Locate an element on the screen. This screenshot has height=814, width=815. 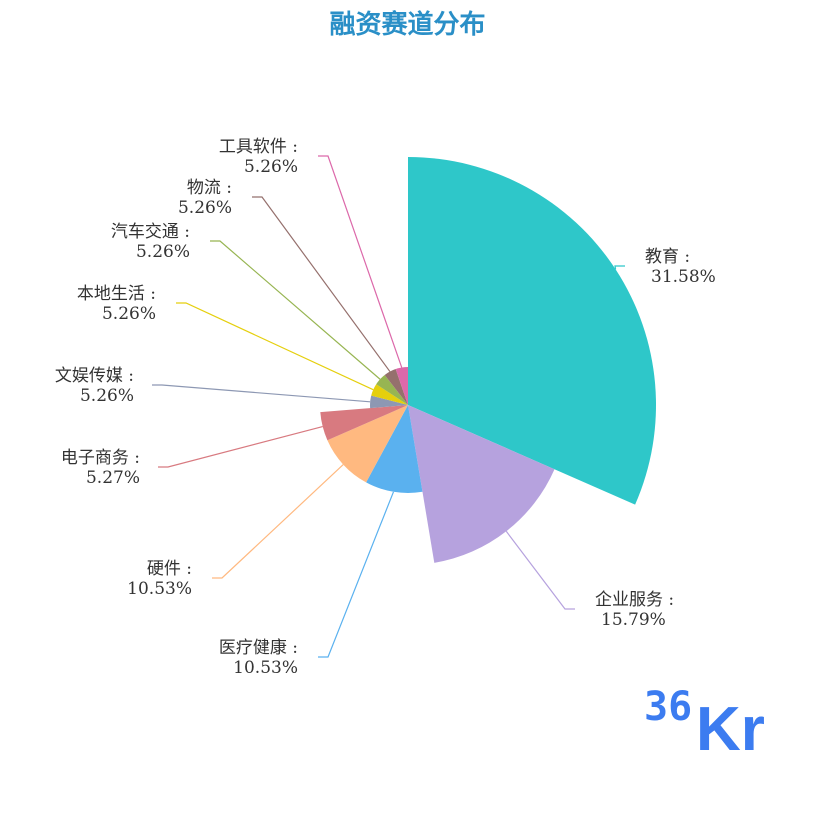
slice-label-0: 教育 :31.58% is located at coordinates (680, 267).